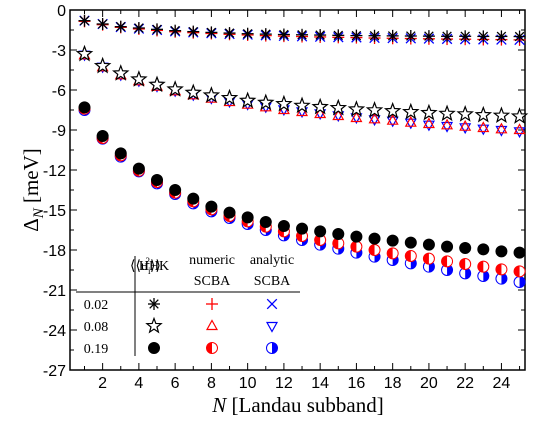 The height and width of the screenshot is (423, 533). Describe the element at coordinates (248, 383) in the screenshot. I see `x-tick-label: 10` at that location.